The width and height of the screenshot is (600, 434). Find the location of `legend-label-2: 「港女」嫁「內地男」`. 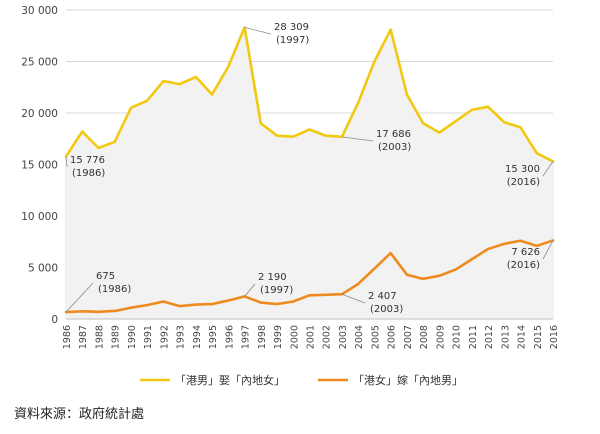

legend-label-2: 「港女」嫁「內地男」 is located at coordinates (408, 380).